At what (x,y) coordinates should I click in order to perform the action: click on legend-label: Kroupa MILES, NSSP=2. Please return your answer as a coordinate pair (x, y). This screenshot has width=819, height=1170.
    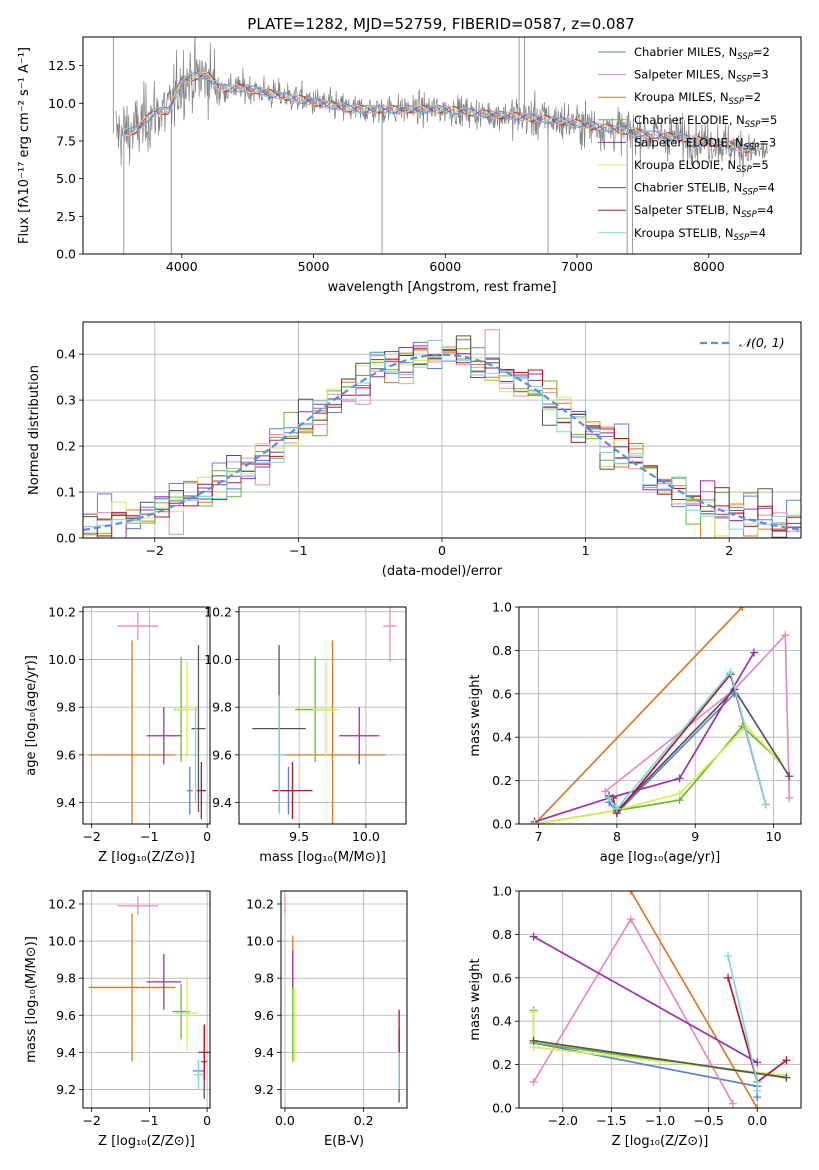
    Looking at the image, I should click on (697, 98).